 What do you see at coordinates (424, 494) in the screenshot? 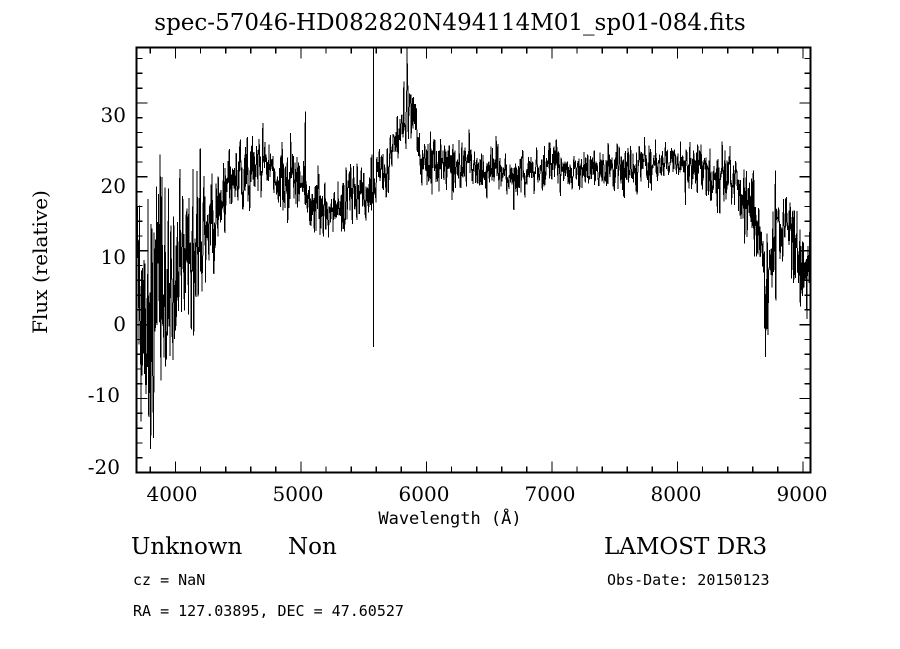
I see `x-tick-label-6000: 6000` at bounding box center [424, 494].